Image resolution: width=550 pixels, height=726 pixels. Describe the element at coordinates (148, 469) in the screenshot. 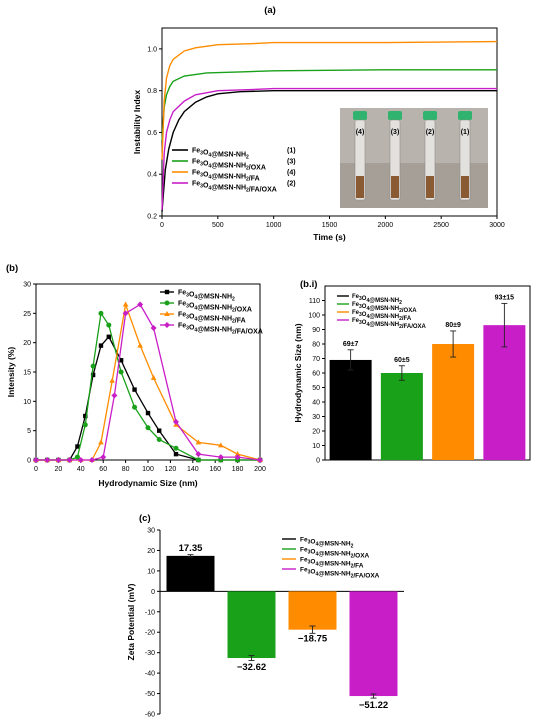

I see `x-tick-label: 100` at that location.